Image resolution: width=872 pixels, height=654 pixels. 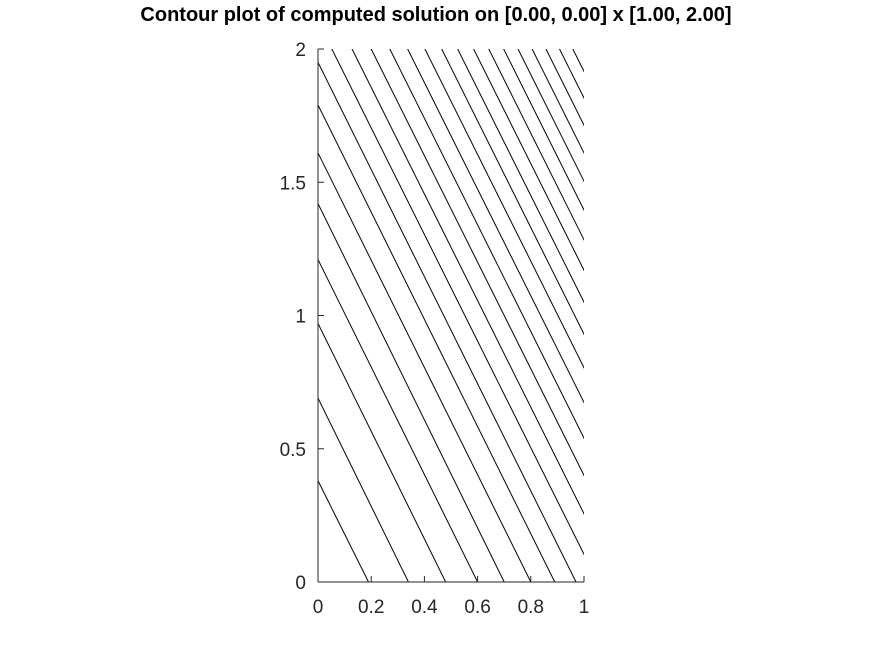 I want to click on y-tick-label-2: 1, so click(x=300, y=317).